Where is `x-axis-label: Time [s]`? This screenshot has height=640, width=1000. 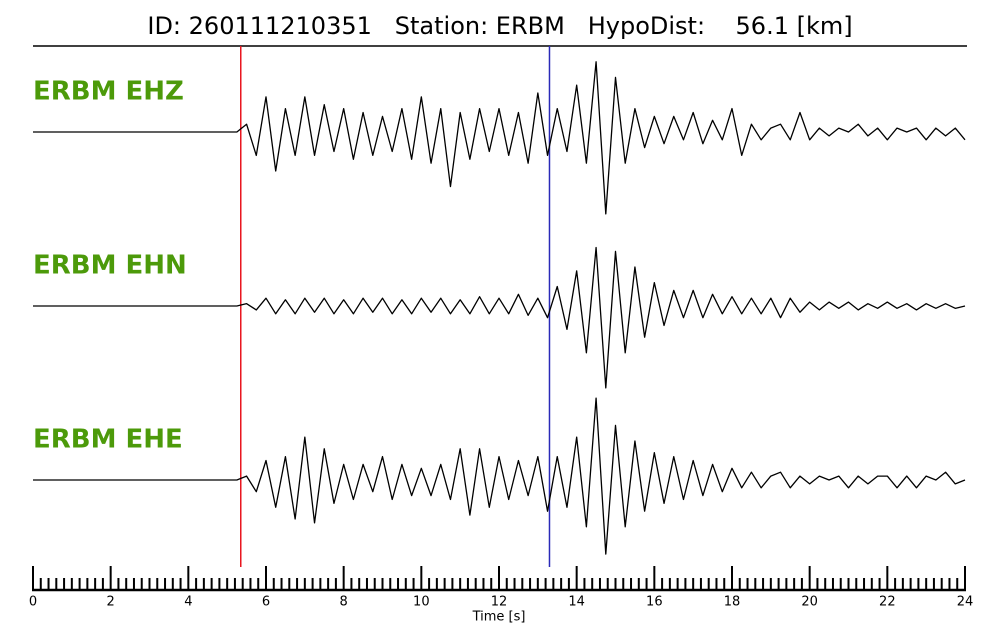 x-axis-label: Time [s] is located at coordinates (499, 617).